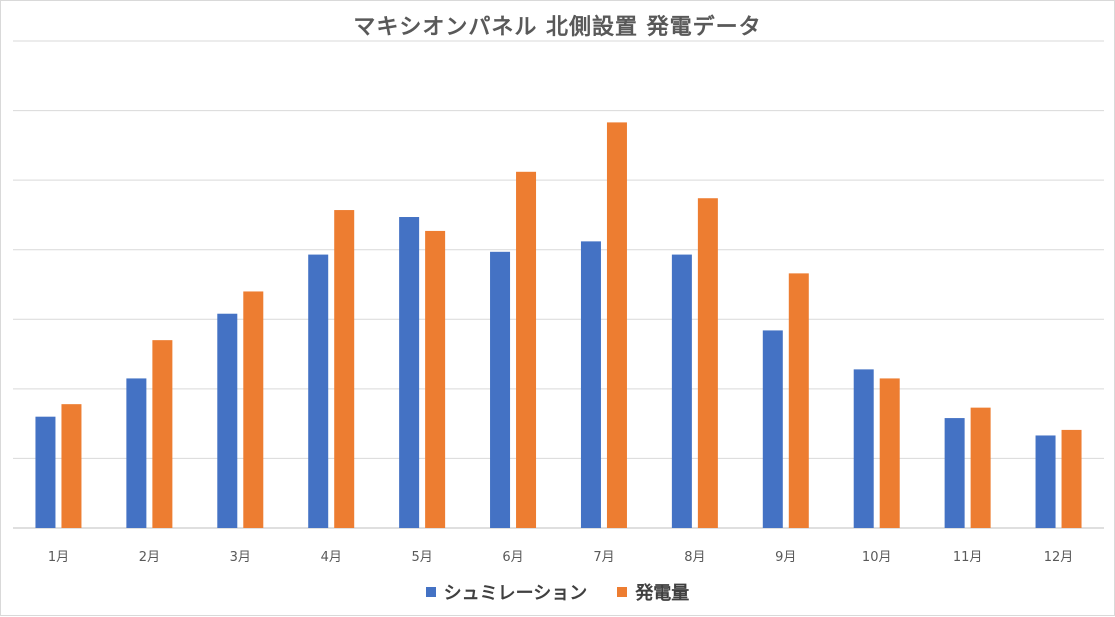  I want to click on x-tick-label: 6月, so click(512, 557).